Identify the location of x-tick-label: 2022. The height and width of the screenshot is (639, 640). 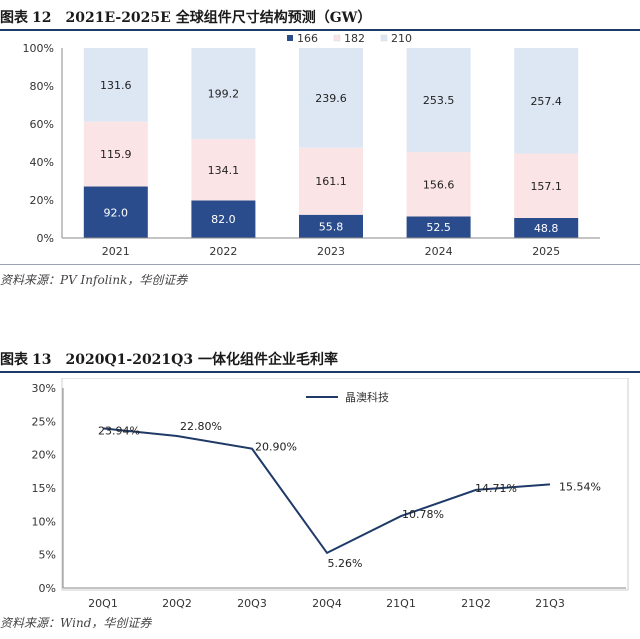
(223, 251).